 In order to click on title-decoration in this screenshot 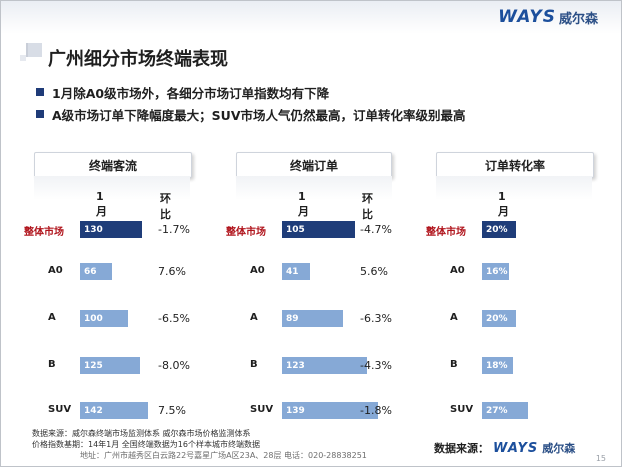, I will do `click(34, 50)`.